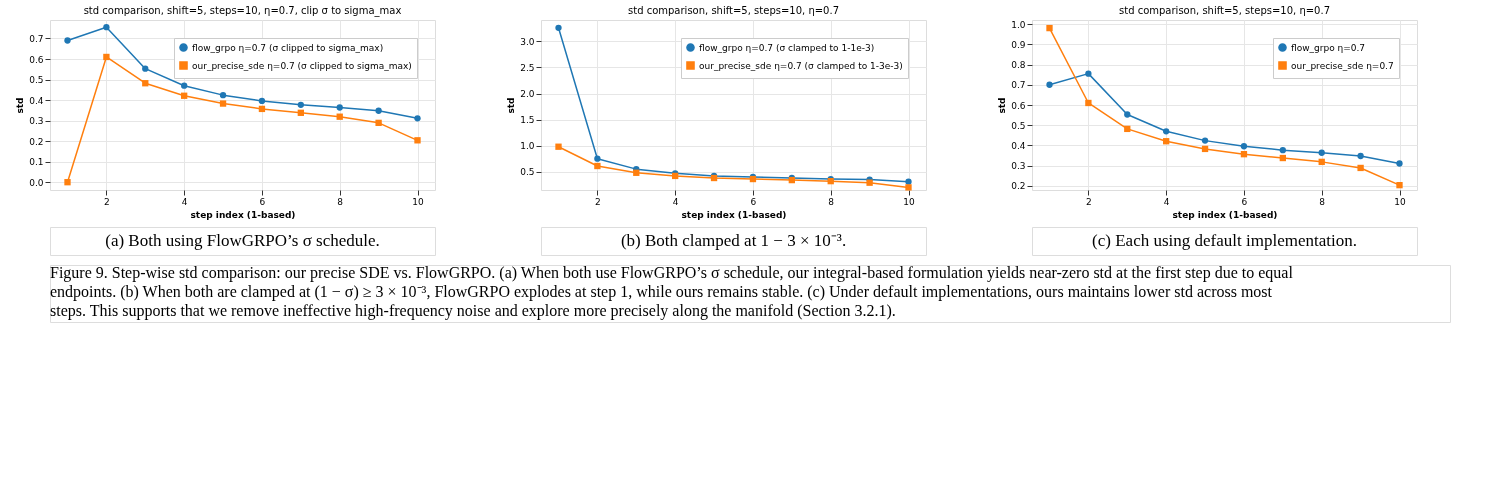 Image resolution: width=1491 pixels, height=486 pixels. What do you see at coordinates (527, 120) in the screenshot?
I see `y-tick-label: 1.5` at bounding box center [527, 120].